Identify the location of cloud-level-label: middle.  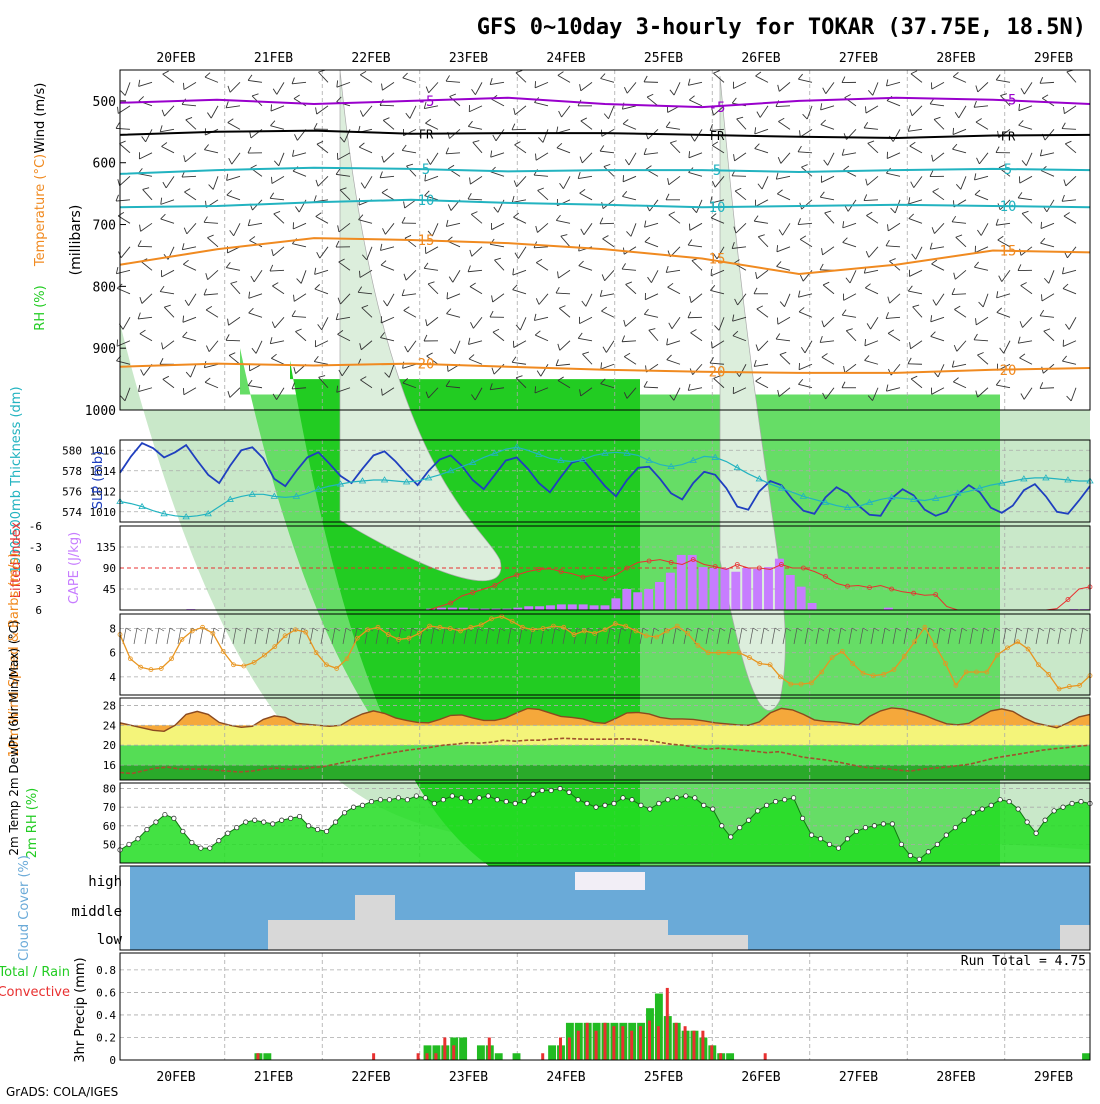
(96, 912).